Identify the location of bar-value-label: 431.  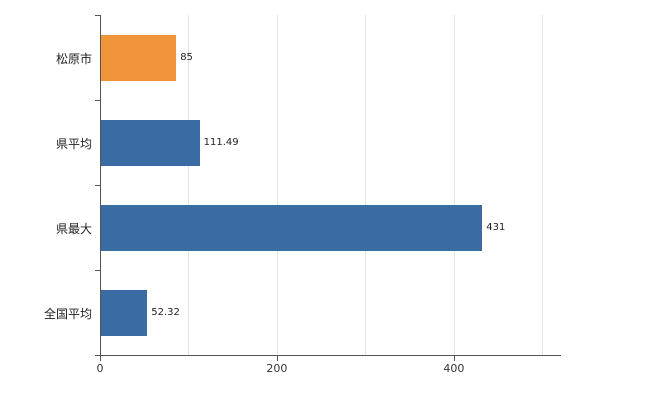
(496, 227).